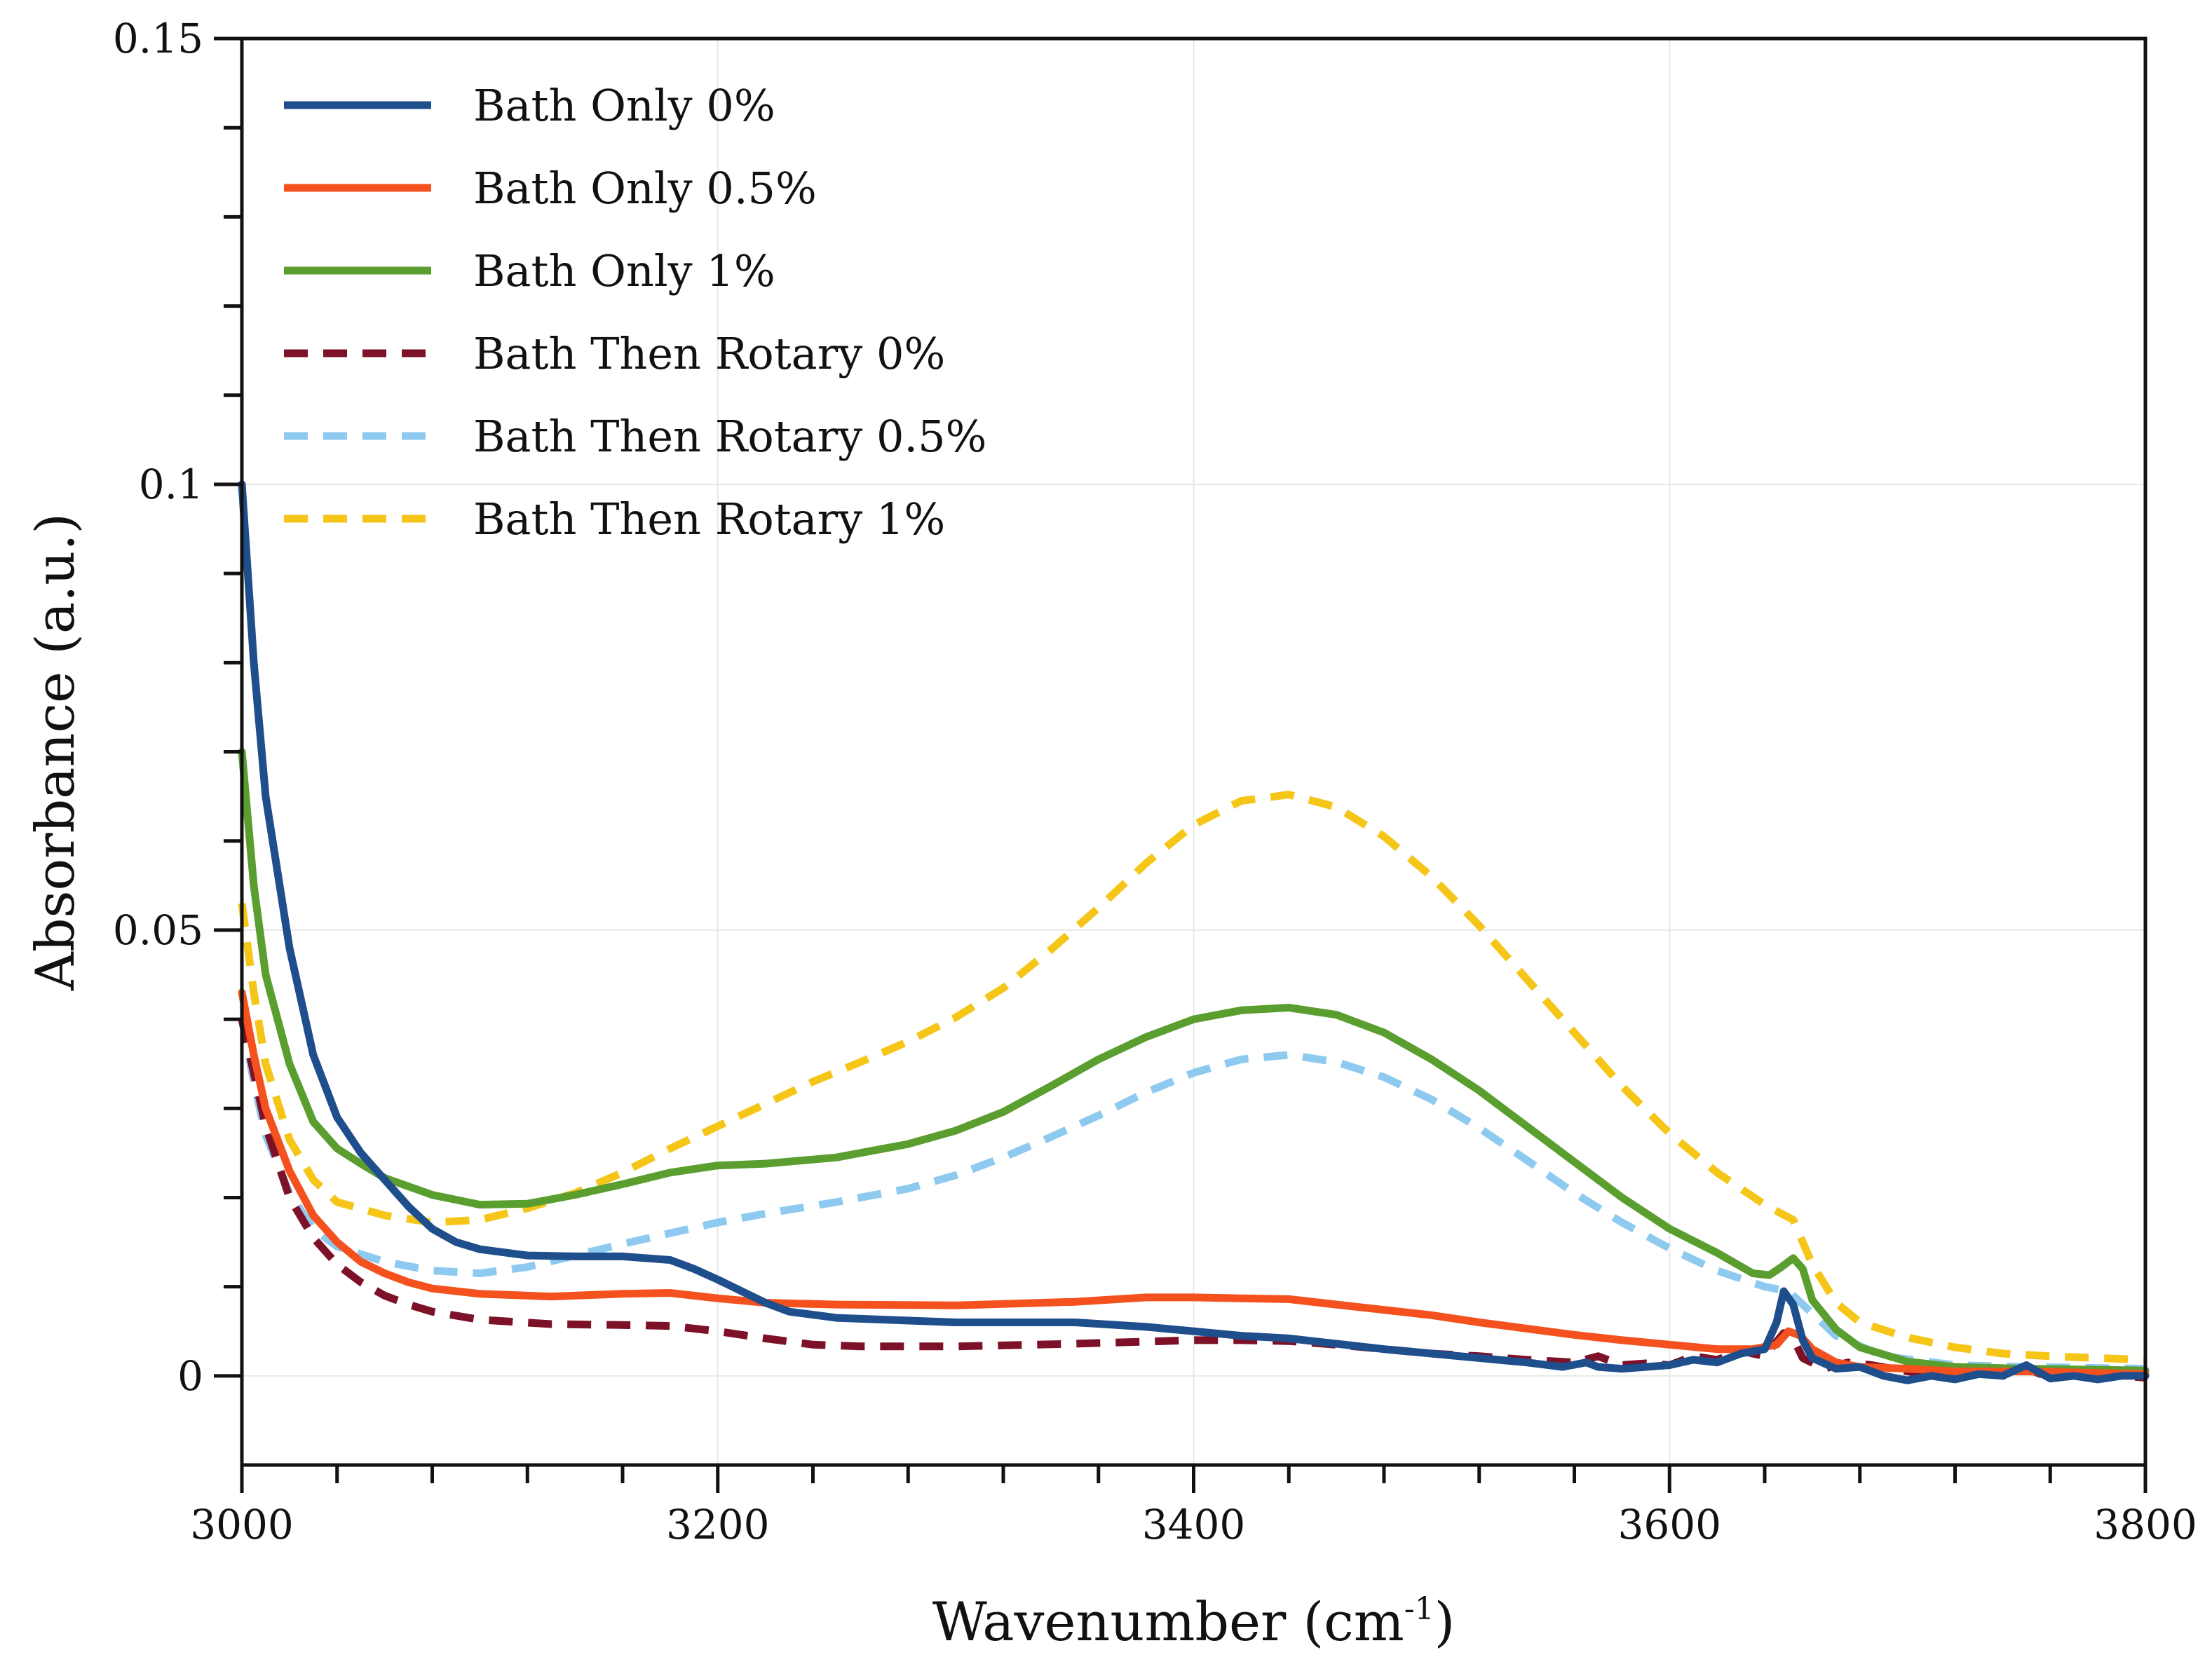 The width and height of the screenshot is (2212, 1676). I want to click on x-tick-label: 3600, so click(1669, 1524).